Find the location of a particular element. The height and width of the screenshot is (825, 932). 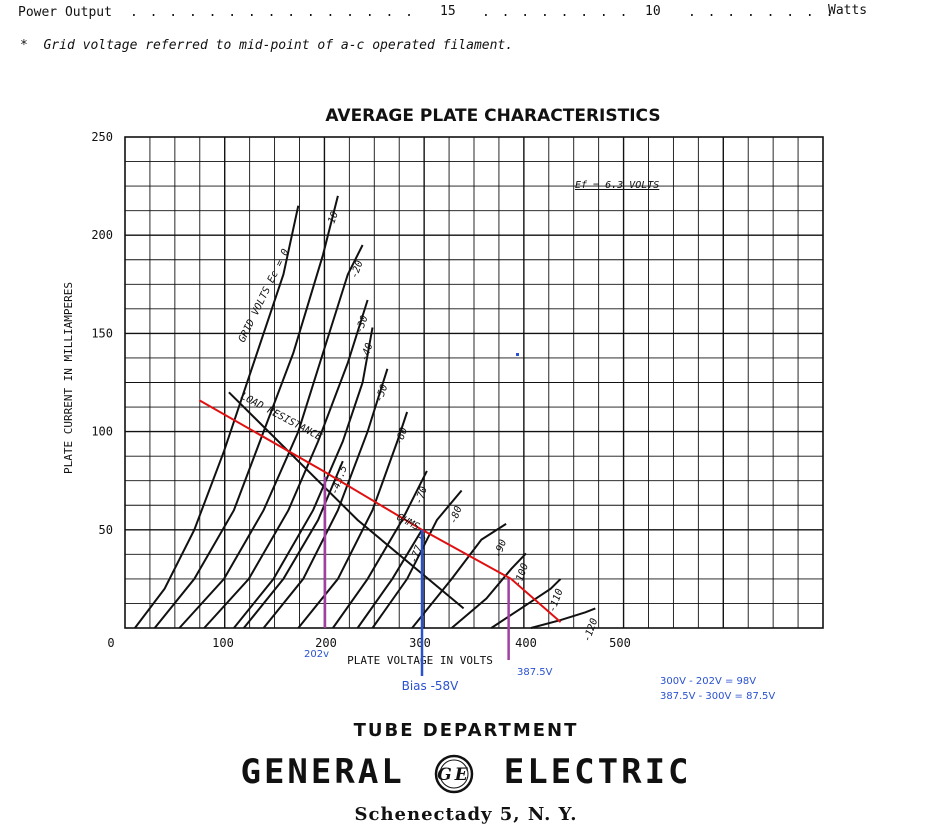

power-output-unit: Watts is located at coordinates (848, 10).